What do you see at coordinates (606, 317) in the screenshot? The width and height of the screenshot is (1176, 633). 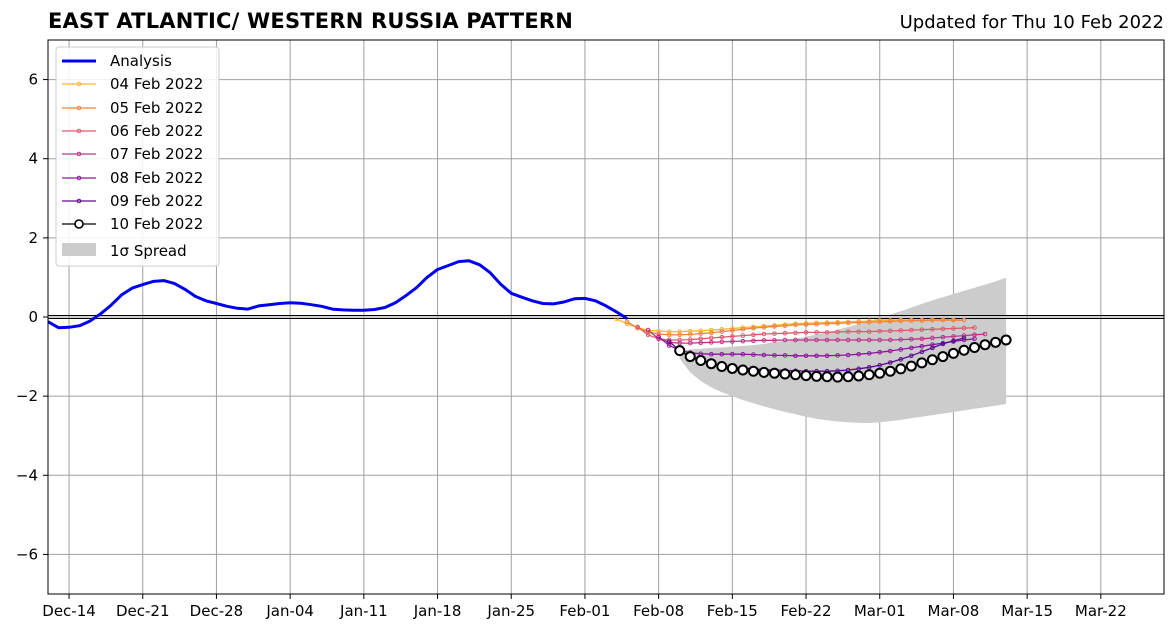 I see `zero-line-layer` at bounding box center [606, 317].